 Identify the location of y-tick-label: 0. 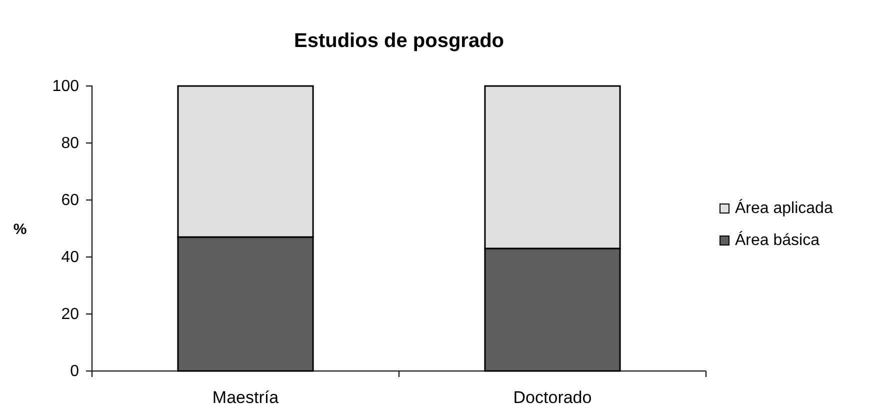
(75, 371).